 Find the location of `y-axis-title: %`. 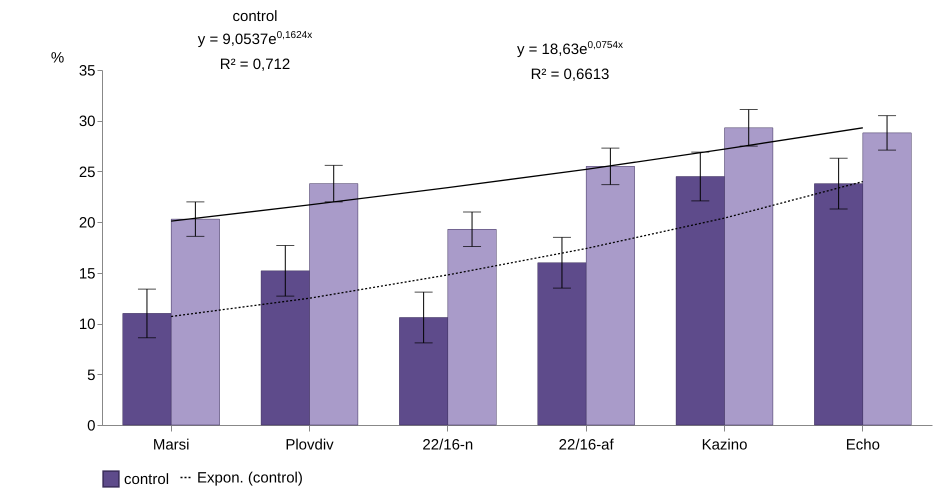

y-axis-title: % is located at coordinates (57, 58).